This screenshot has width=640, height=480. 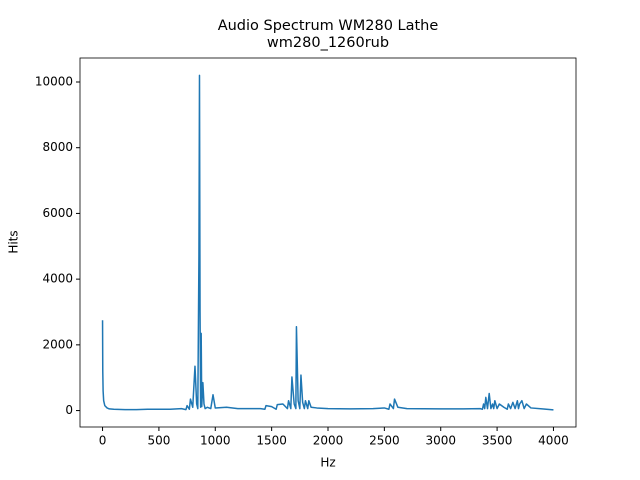 What do you see at coordinates (384, 441) in the screenshot?
I see `x-tick-label: 2500` at bounding box center [384, 441].